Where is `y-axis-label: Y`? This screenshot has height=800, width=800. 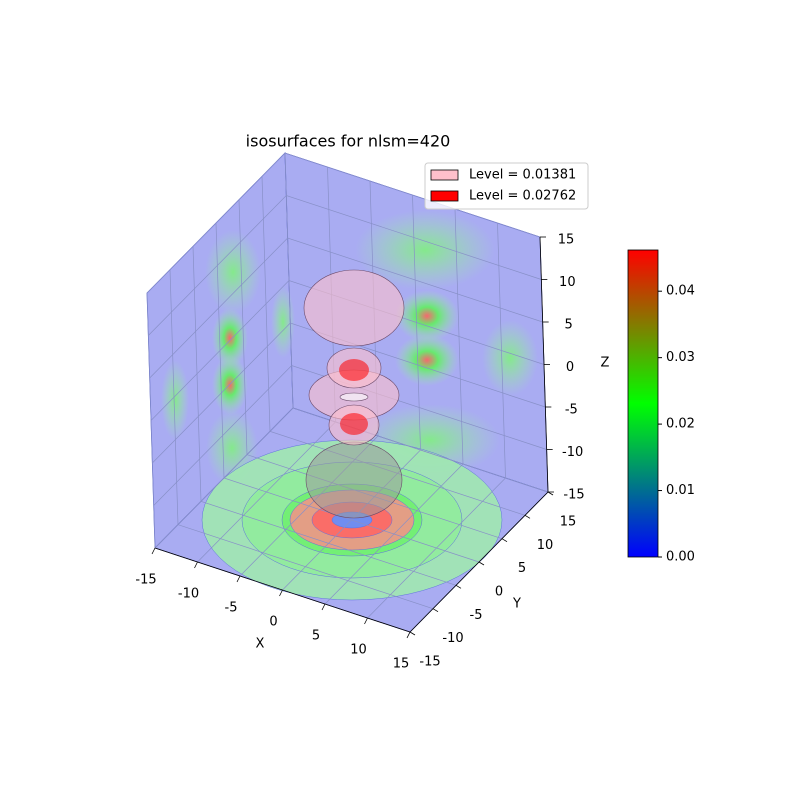
y-axis-label: Y is located at coordinates (516, 604).